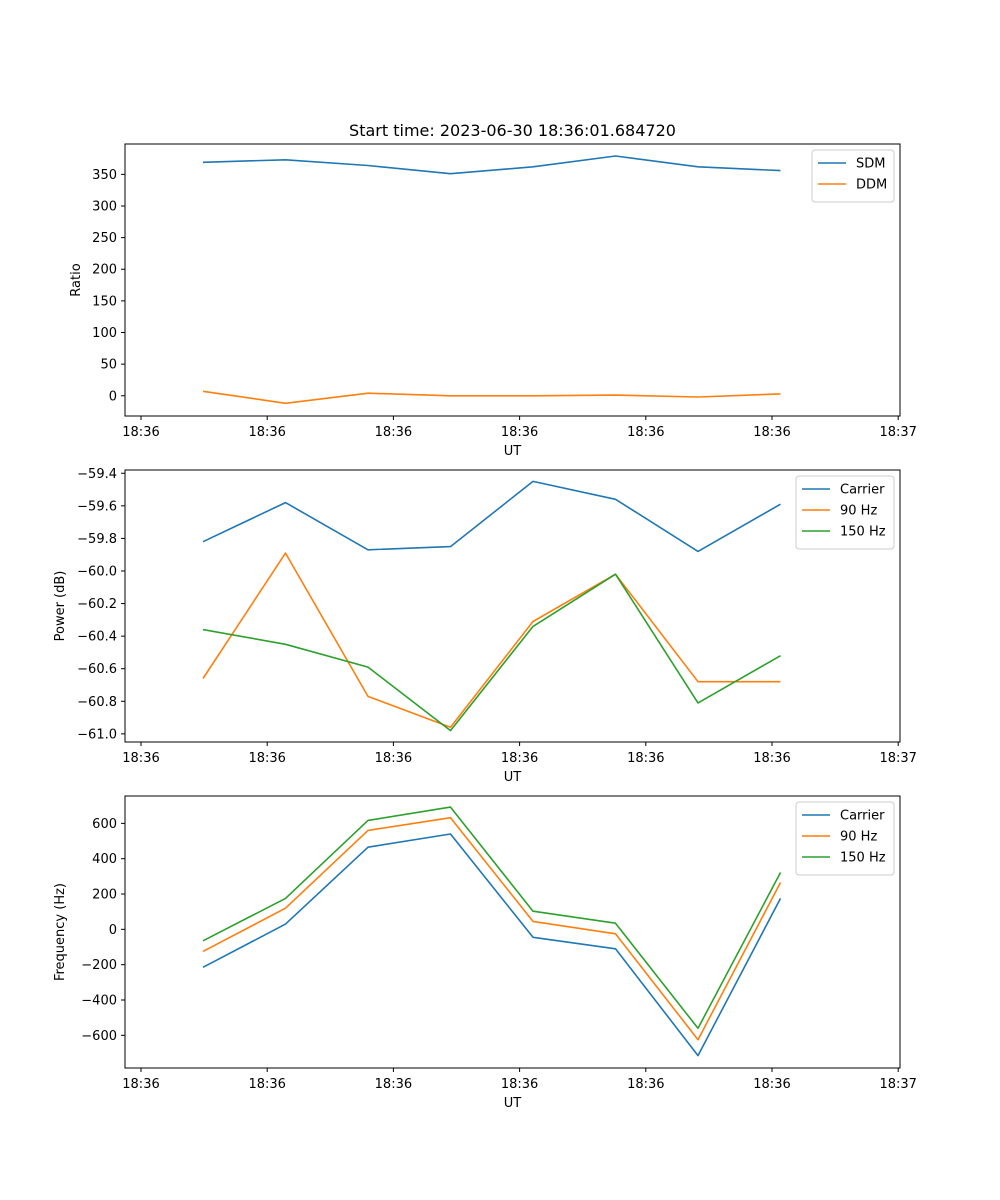 The width and height of the screenshot is (1000, 1200). What do you see at coordinates (97, 506) in the screenshot?
I see `y-tick-label: −59.6` at bounding box center [97, 506].